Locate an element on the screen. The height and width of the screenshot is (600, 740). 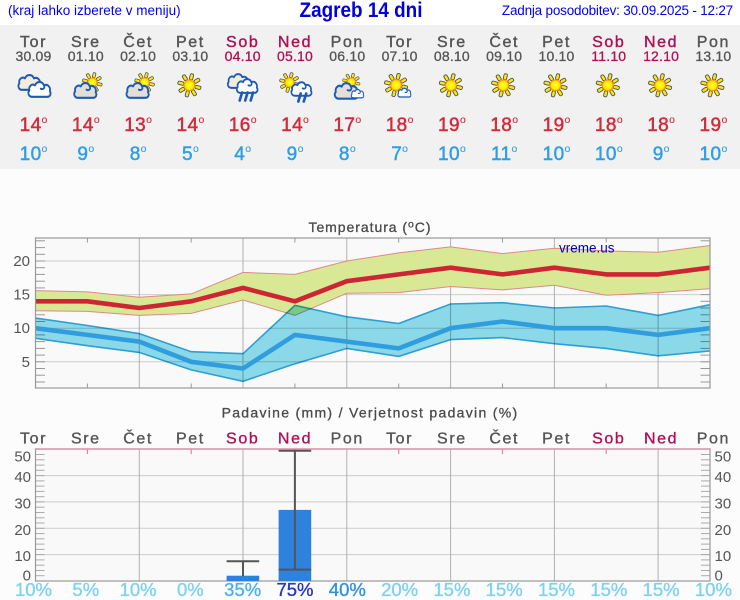
svg-text: 5 is located at coordinates (26, 362).